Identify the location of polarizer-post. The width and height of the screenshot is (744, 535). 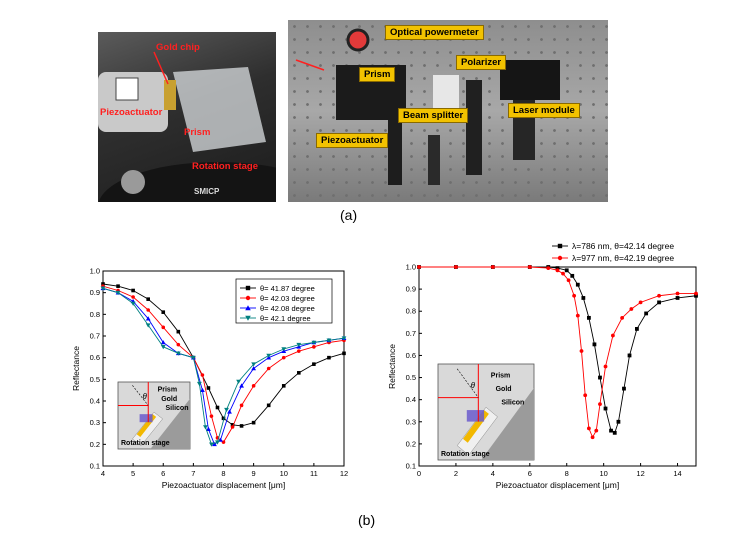
(474, 127).